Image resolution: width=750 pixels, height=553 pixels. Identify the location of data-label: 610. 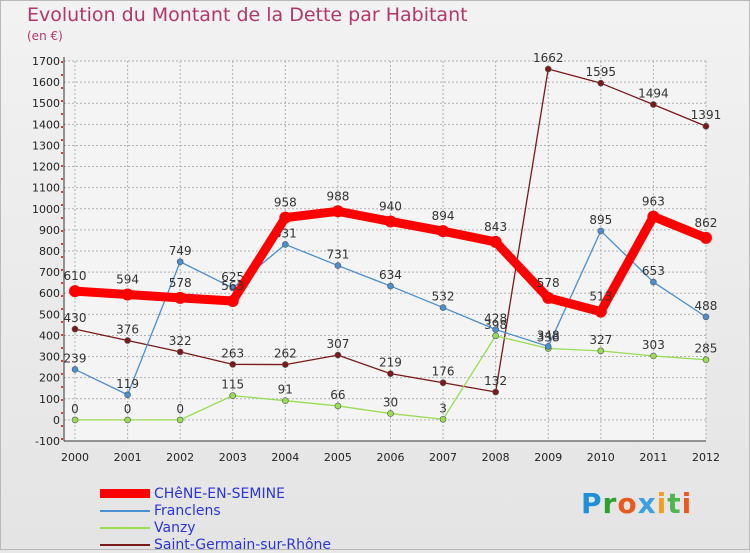
(75, 276).